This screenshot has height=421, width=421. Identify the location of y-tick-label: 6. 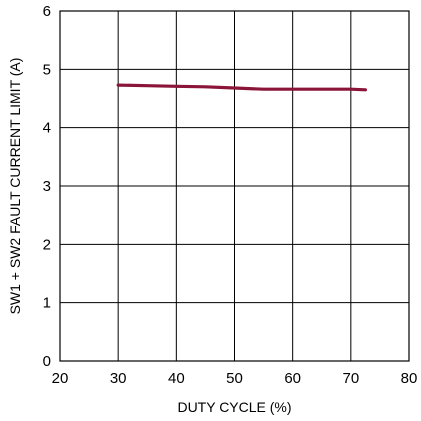
(47, 11).